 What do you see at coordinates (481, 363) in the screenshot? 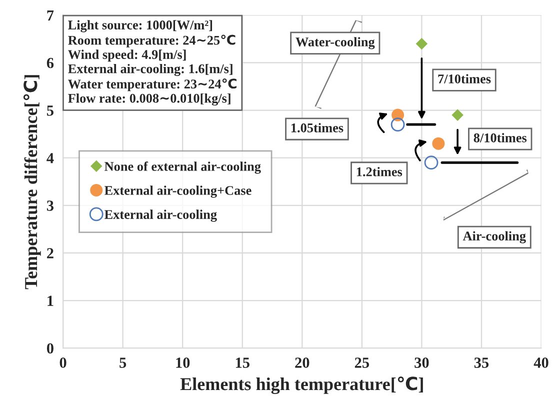
I see `x-tick-label: 35` at bounding box center [481, 363].